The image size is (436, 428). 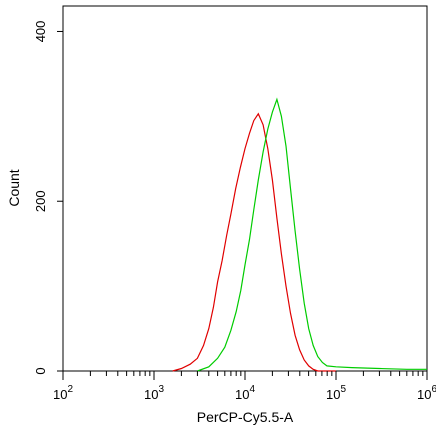 I want to click on x-tick-label: 10², so click(x=63, y=393).